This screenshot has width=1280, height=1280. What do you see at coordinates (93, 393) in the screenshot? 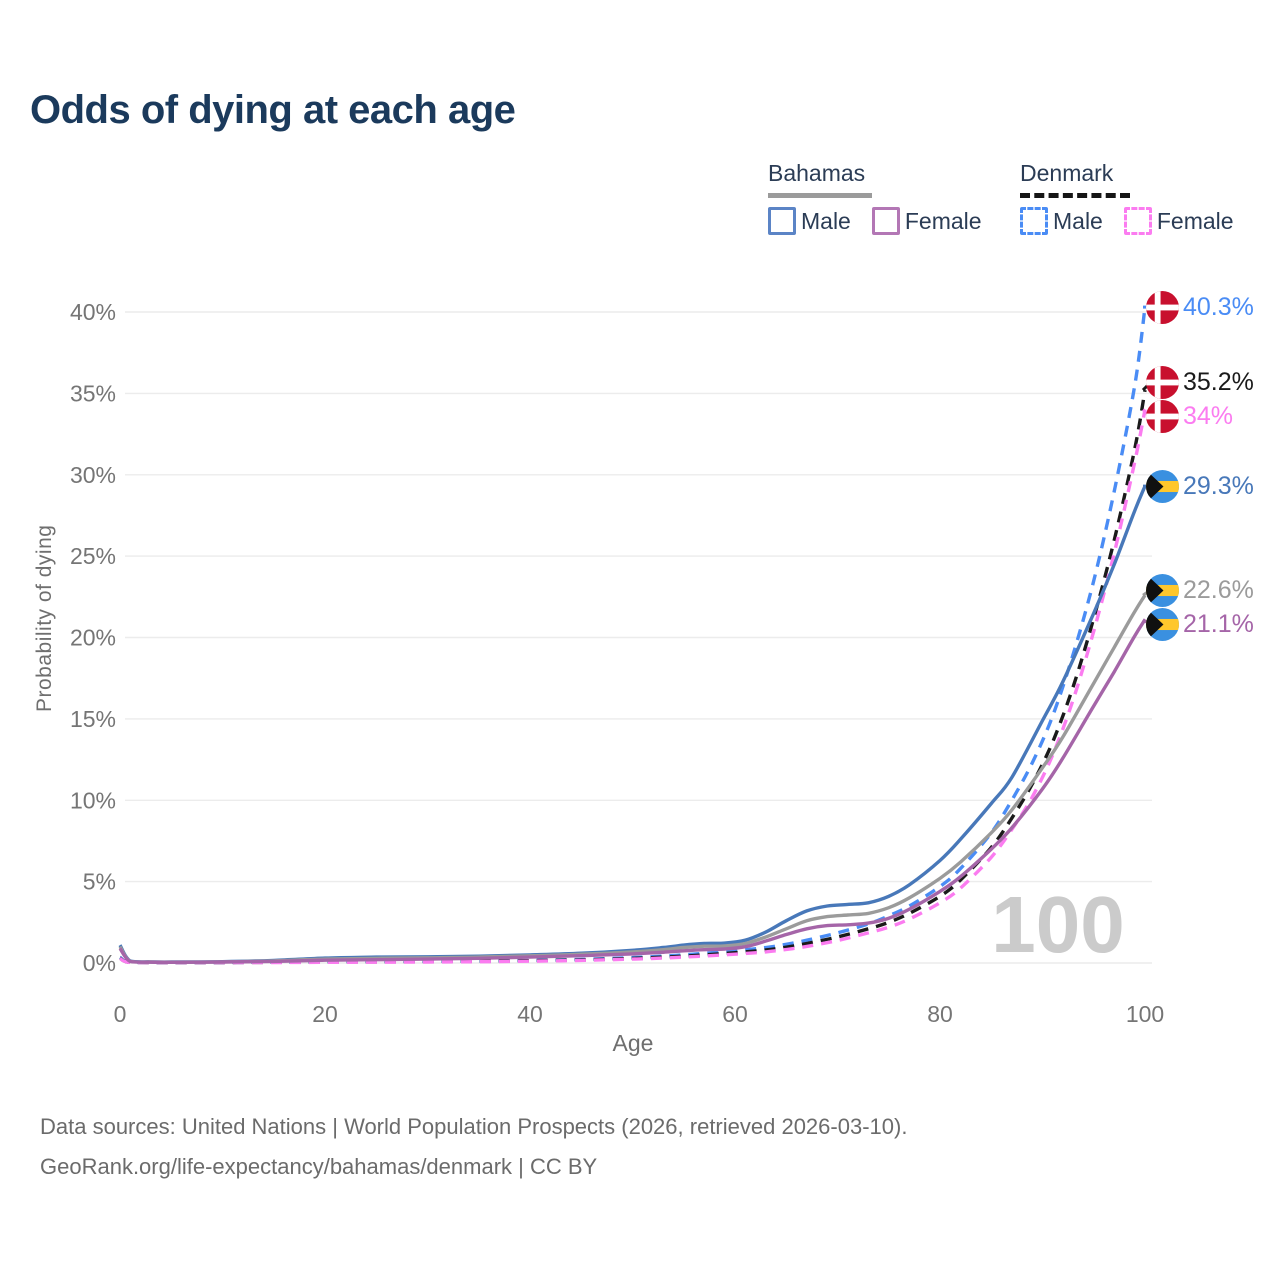
I see `y-tick-label: 35%` at bounding box center [93, 393].